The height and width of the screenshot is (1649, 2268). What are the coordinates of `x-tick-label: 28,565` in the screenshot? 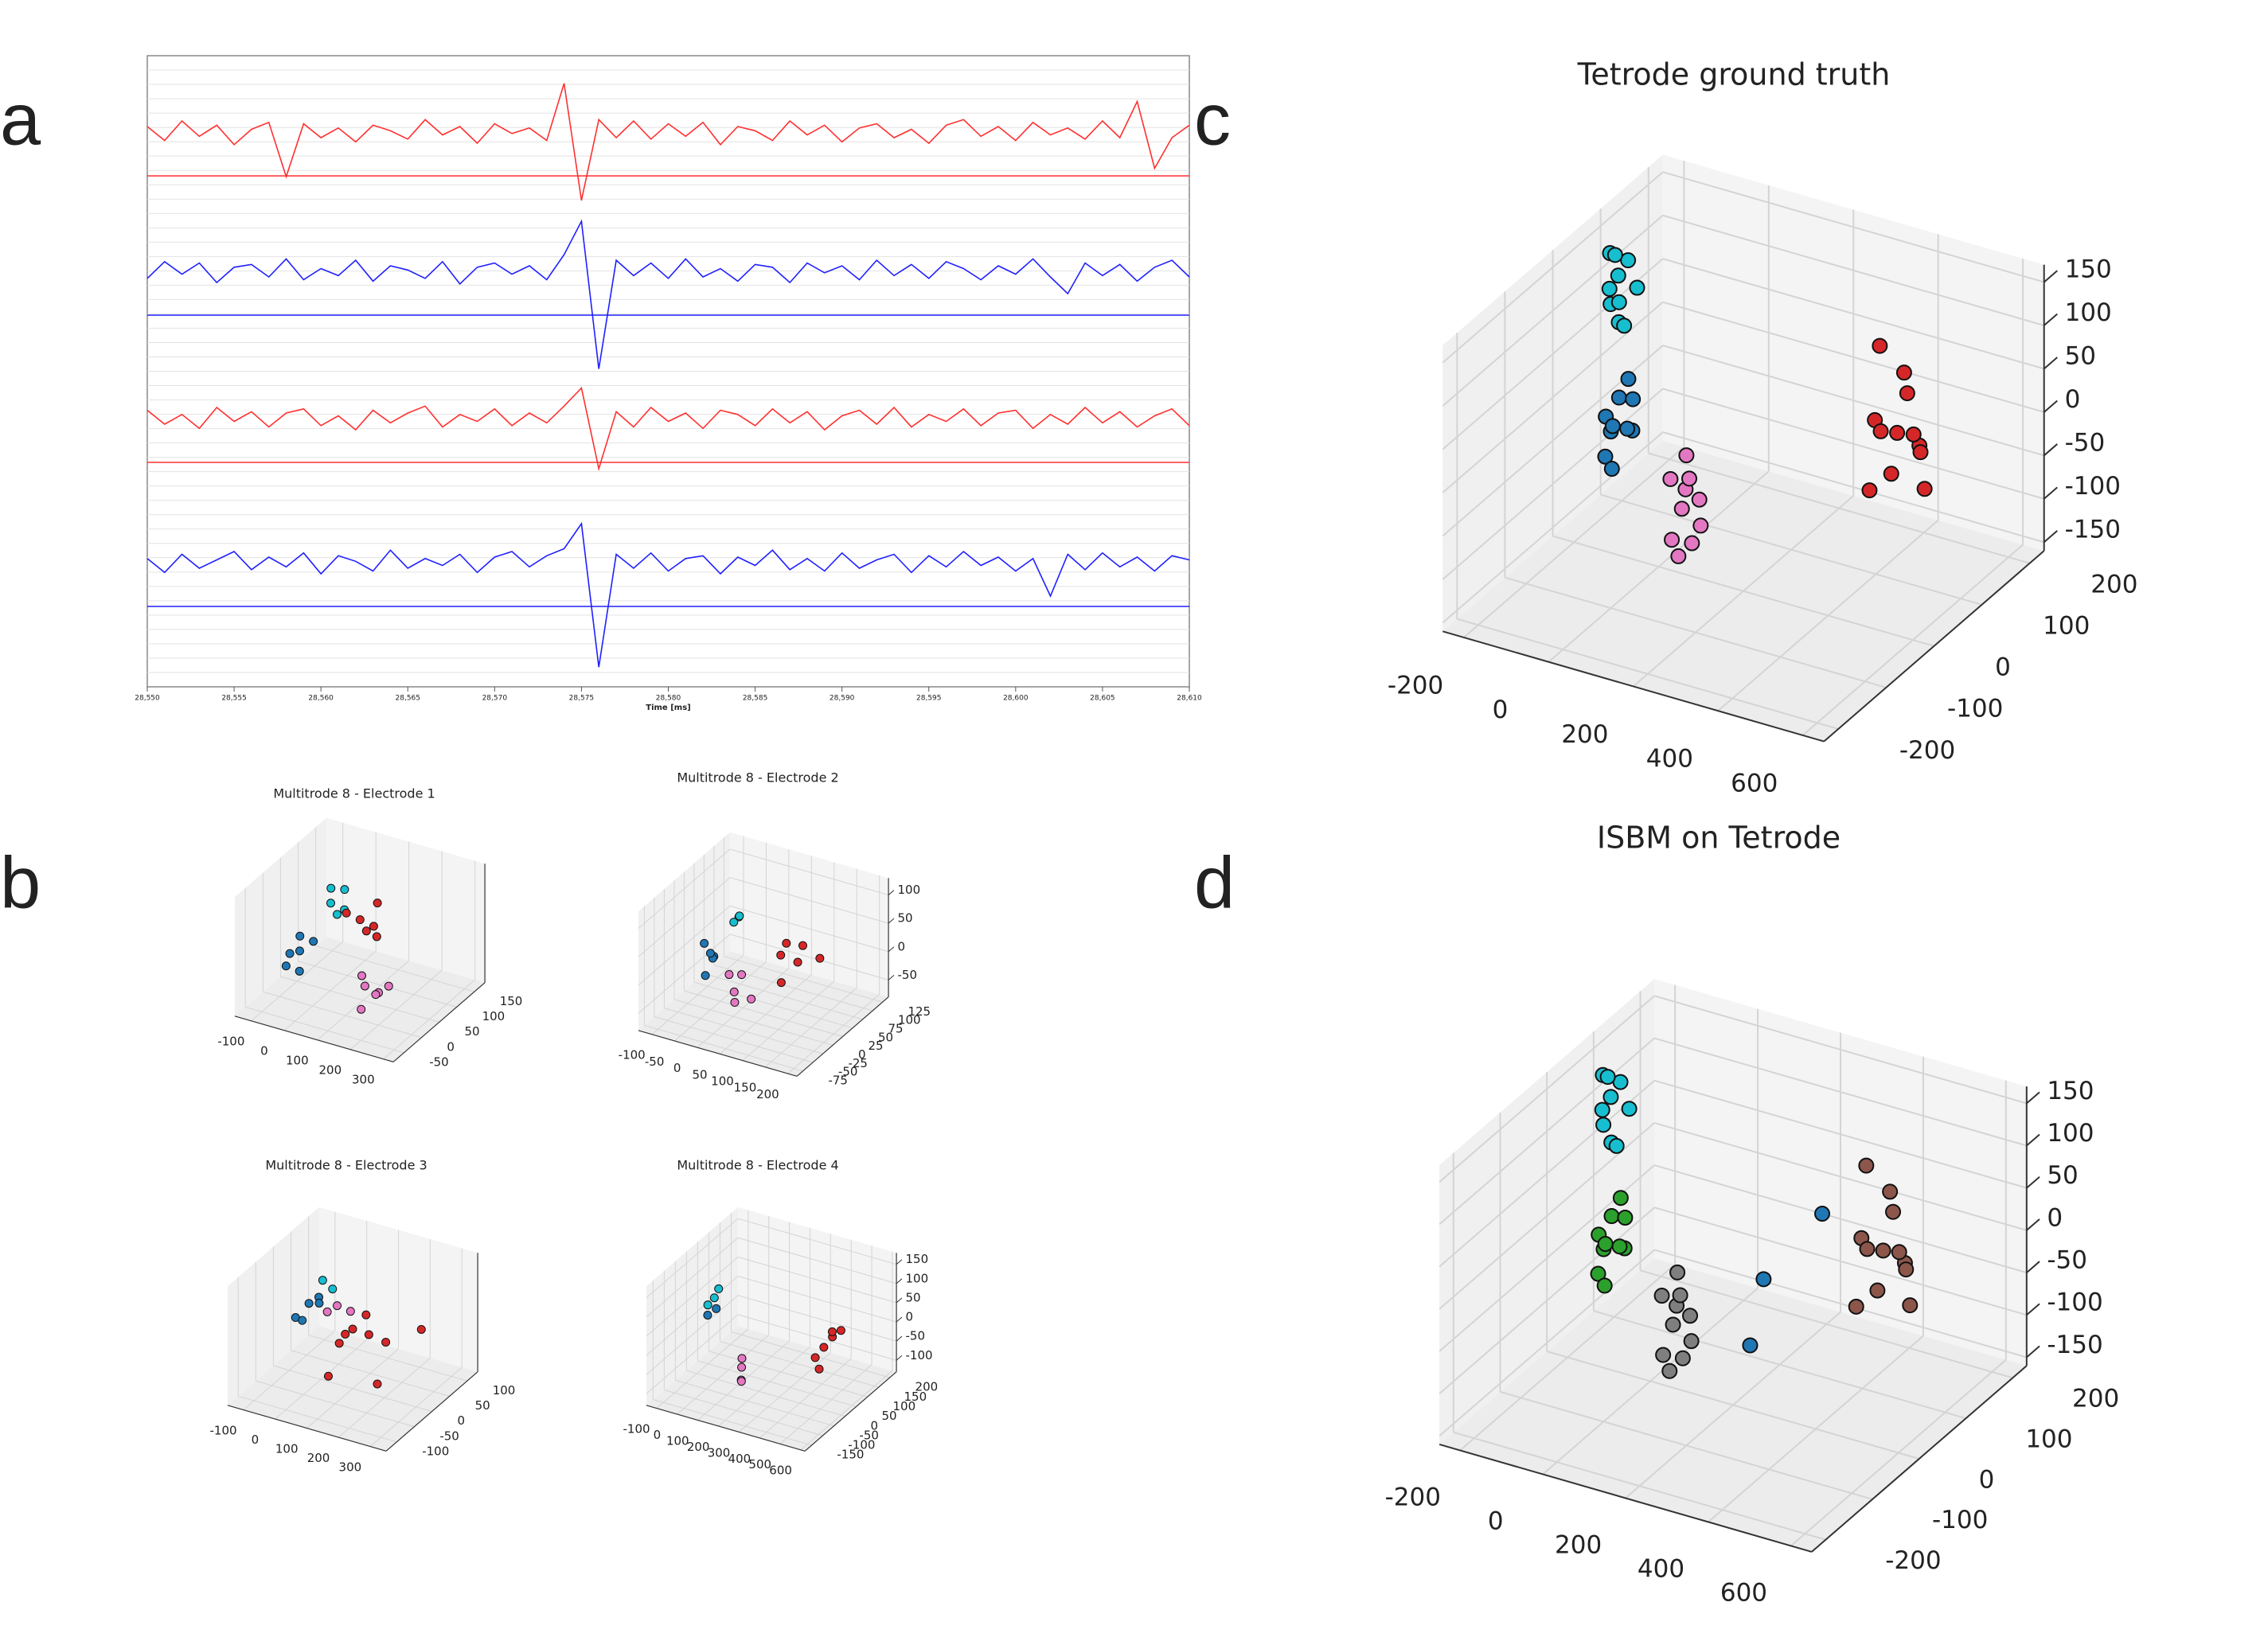 It's located at (408, 699).